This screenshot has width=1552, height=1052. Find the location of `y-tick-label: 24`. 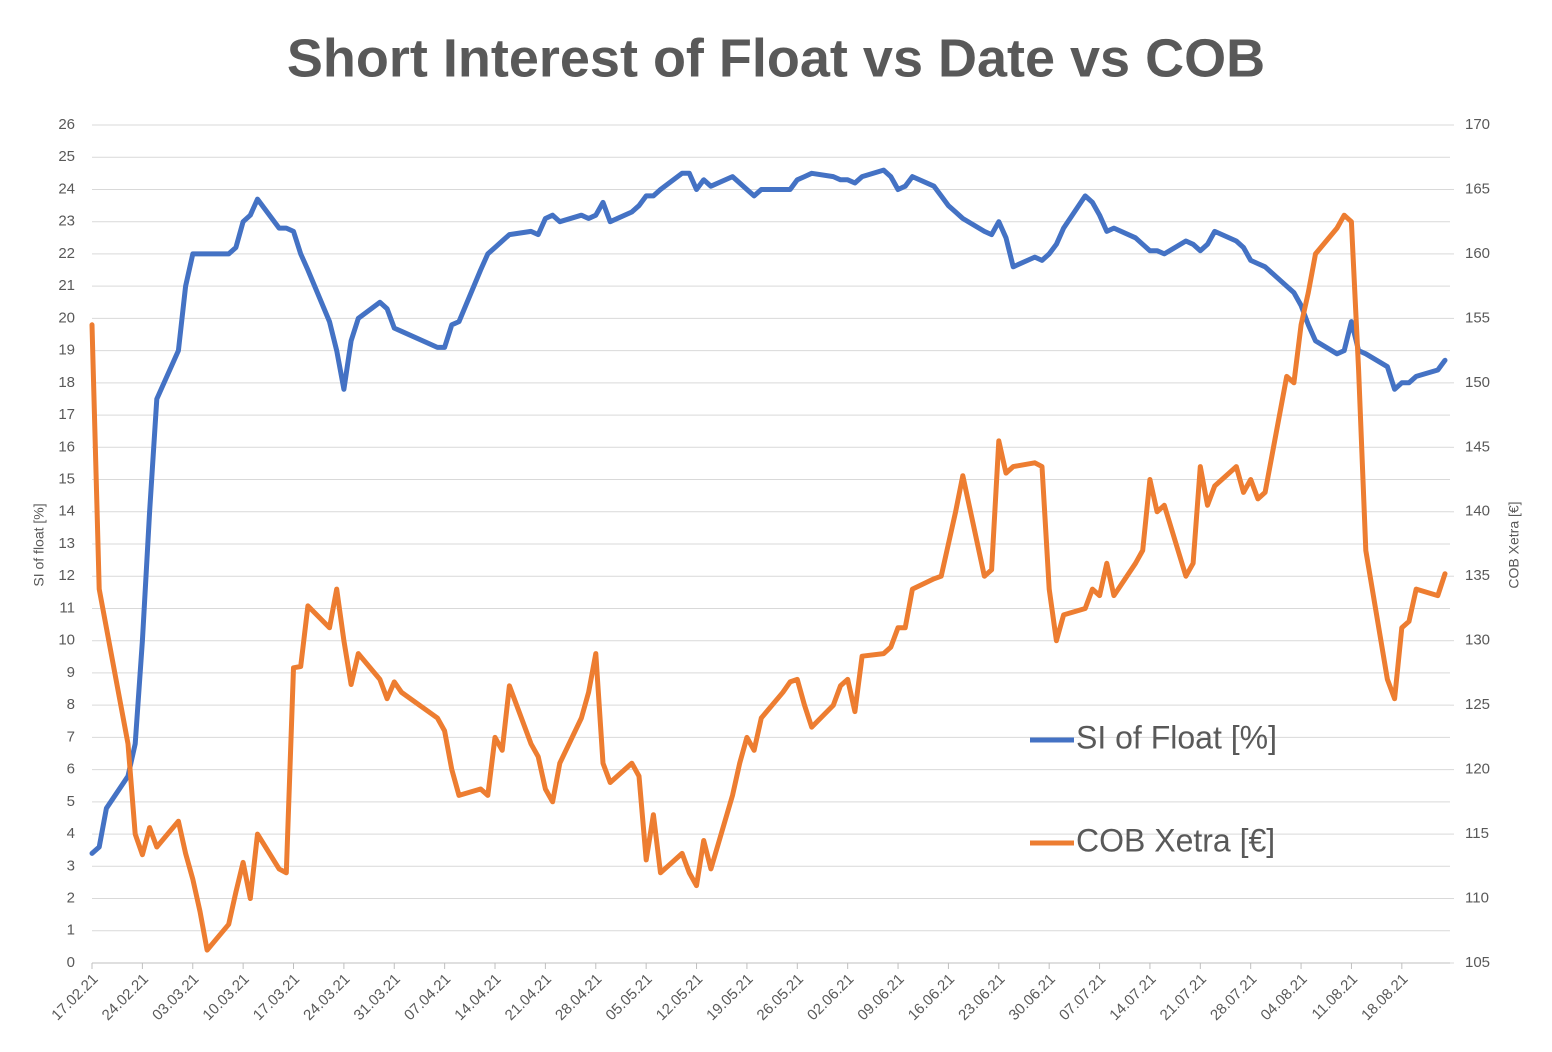

y-tick-label: 24 is located at coordinates (66, 188).